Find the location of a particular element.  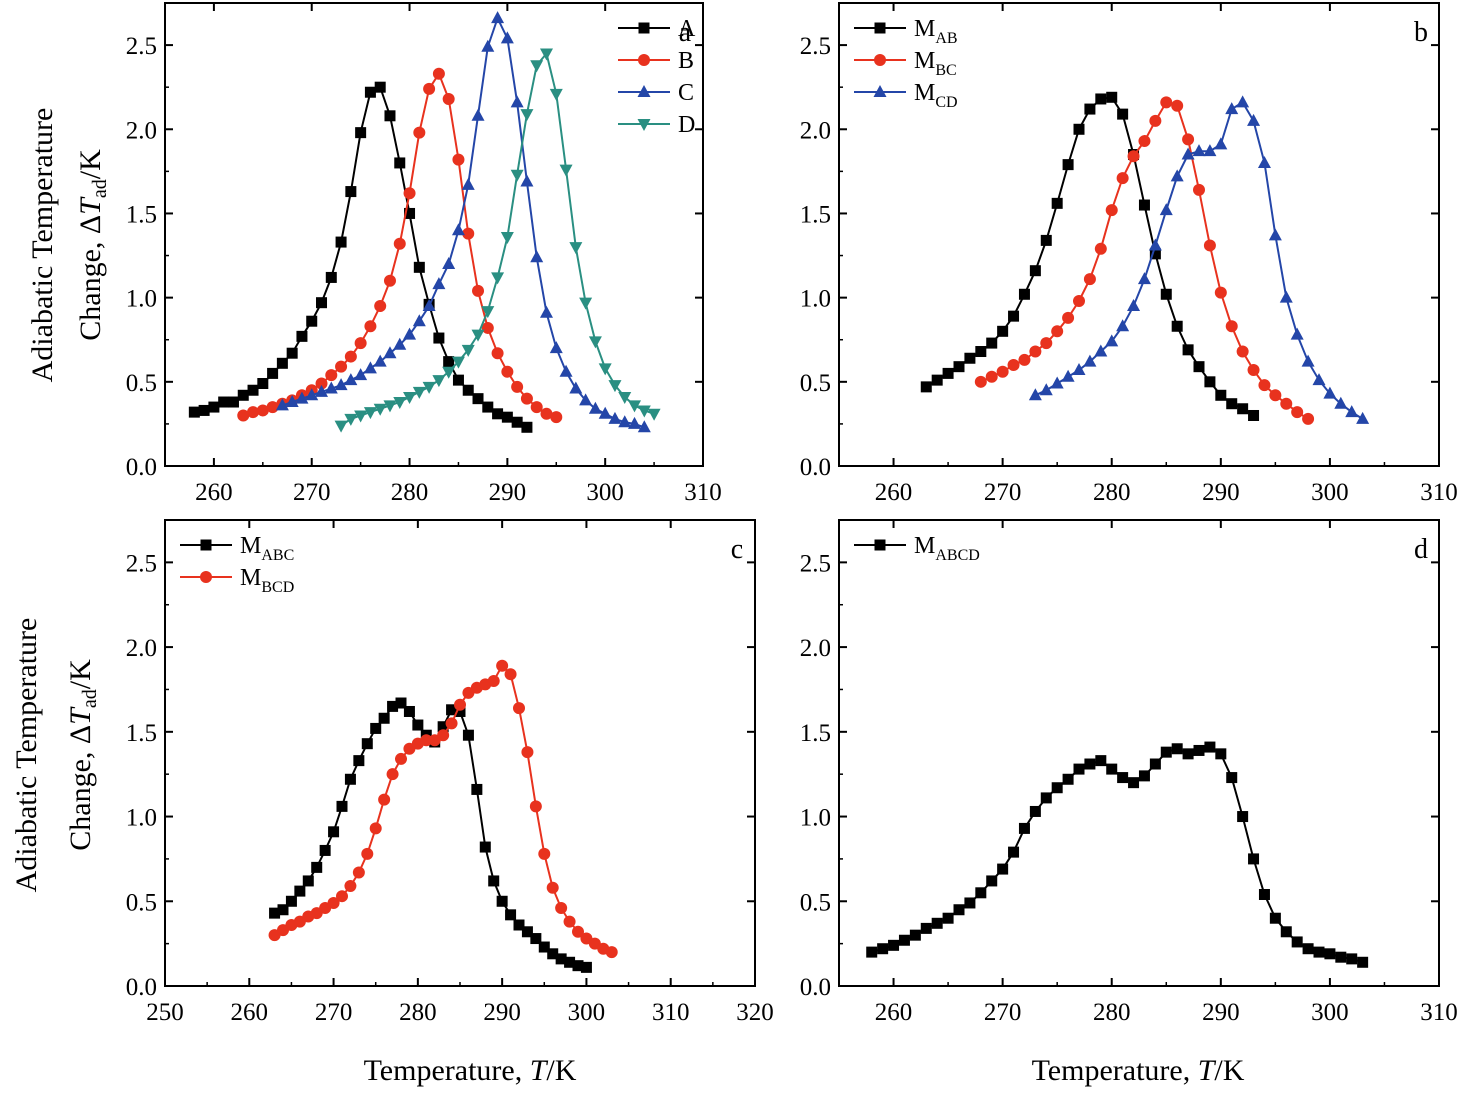

legend-label-sub: ABCD is located at coordinates (957, 555).